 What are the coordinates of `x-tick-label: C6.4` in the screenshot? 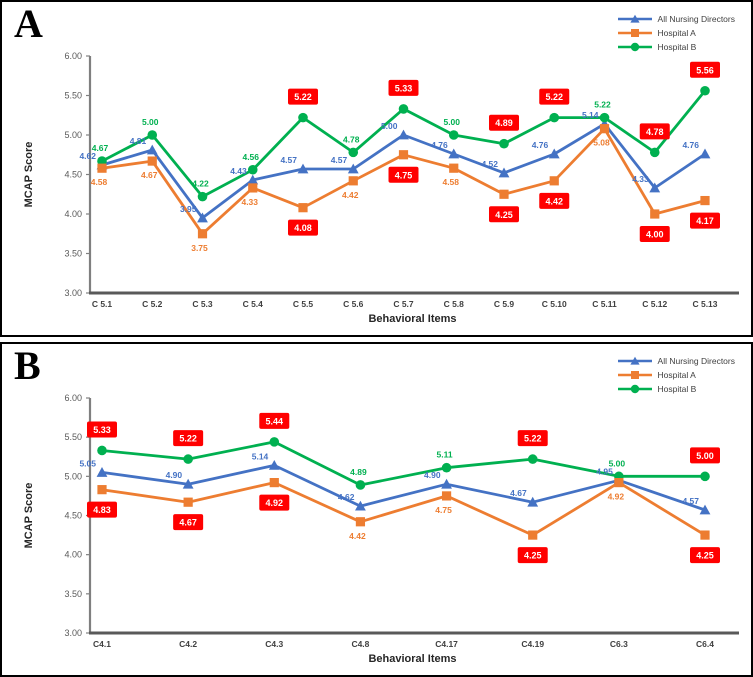 It's located at (705, 644).